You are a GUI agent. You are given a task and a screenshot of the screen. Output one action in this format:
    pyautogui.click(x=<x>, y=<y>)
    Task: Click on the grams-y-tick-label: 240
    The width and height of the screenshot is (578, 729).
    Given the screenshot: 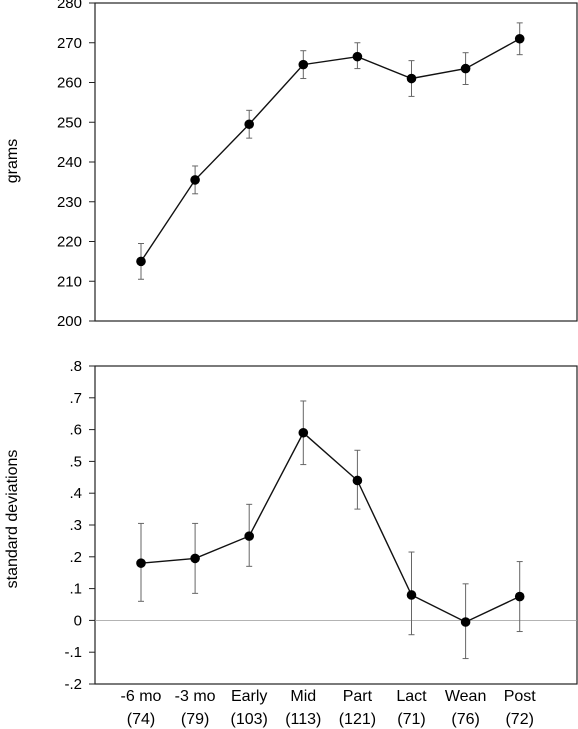 What is the action you would take?
    pyautogui.click(x=69, y=162)
    